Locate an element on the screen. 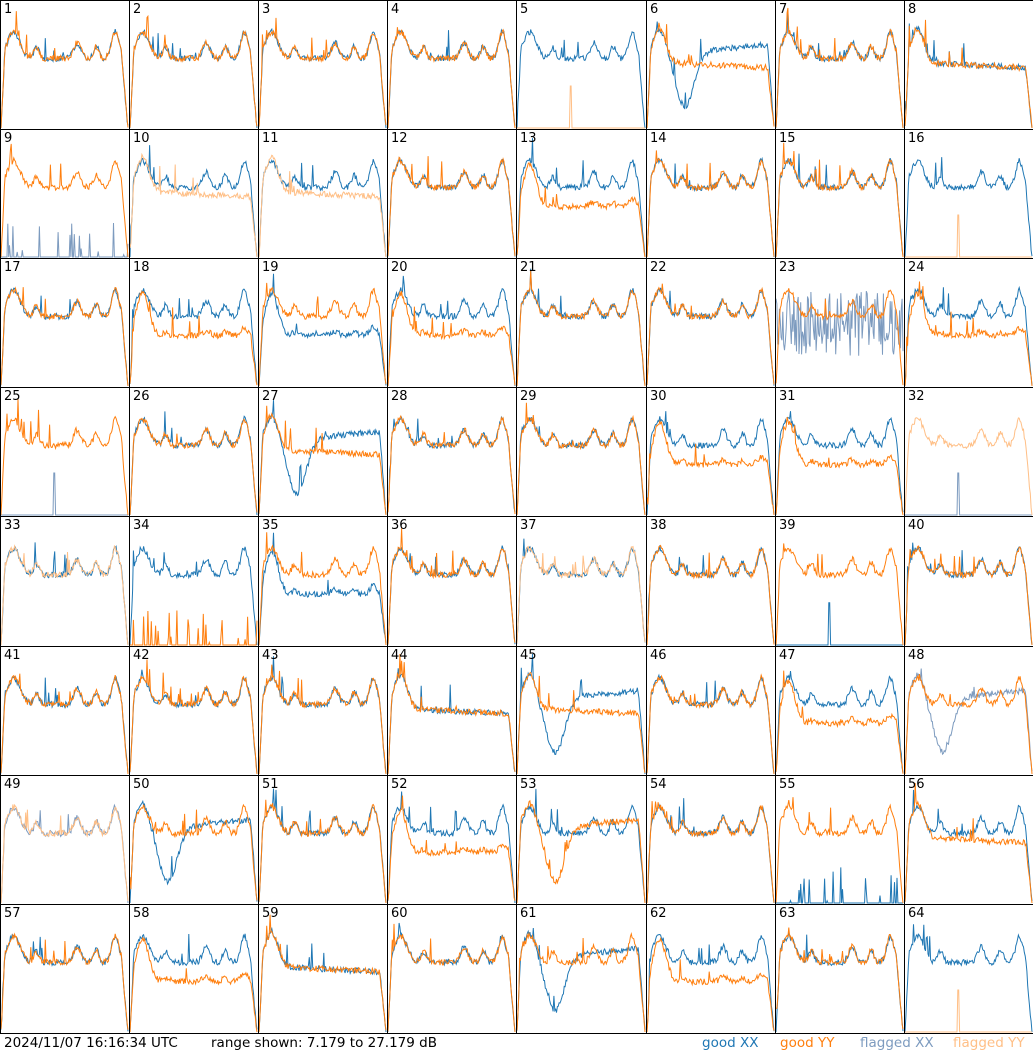 This screenshot has height=1053, width=1033. panel-18: 18 is located at coordinates (194, 323).